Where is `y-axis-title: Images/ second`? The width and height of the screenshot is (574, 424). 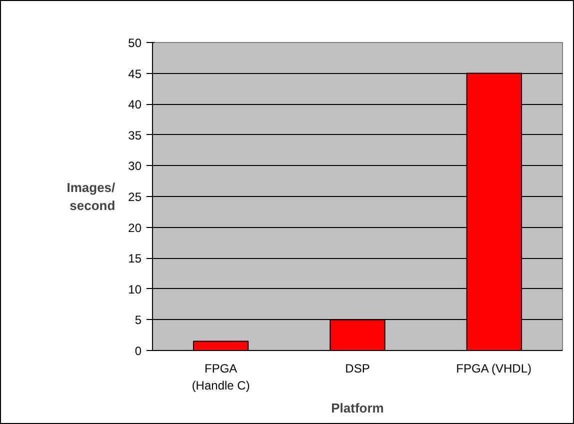
y-axis-title: Images/ second is located at coordinates (91, 196).